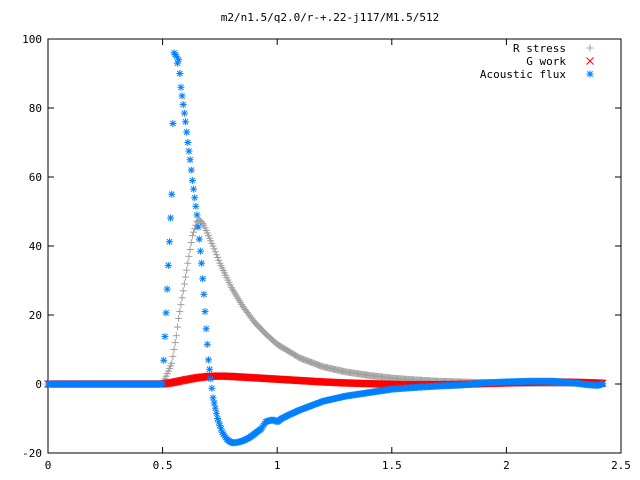 The width and height of the screenshot is (640, 480). I want to click on x-tick-label: 1, so click(277, 465).